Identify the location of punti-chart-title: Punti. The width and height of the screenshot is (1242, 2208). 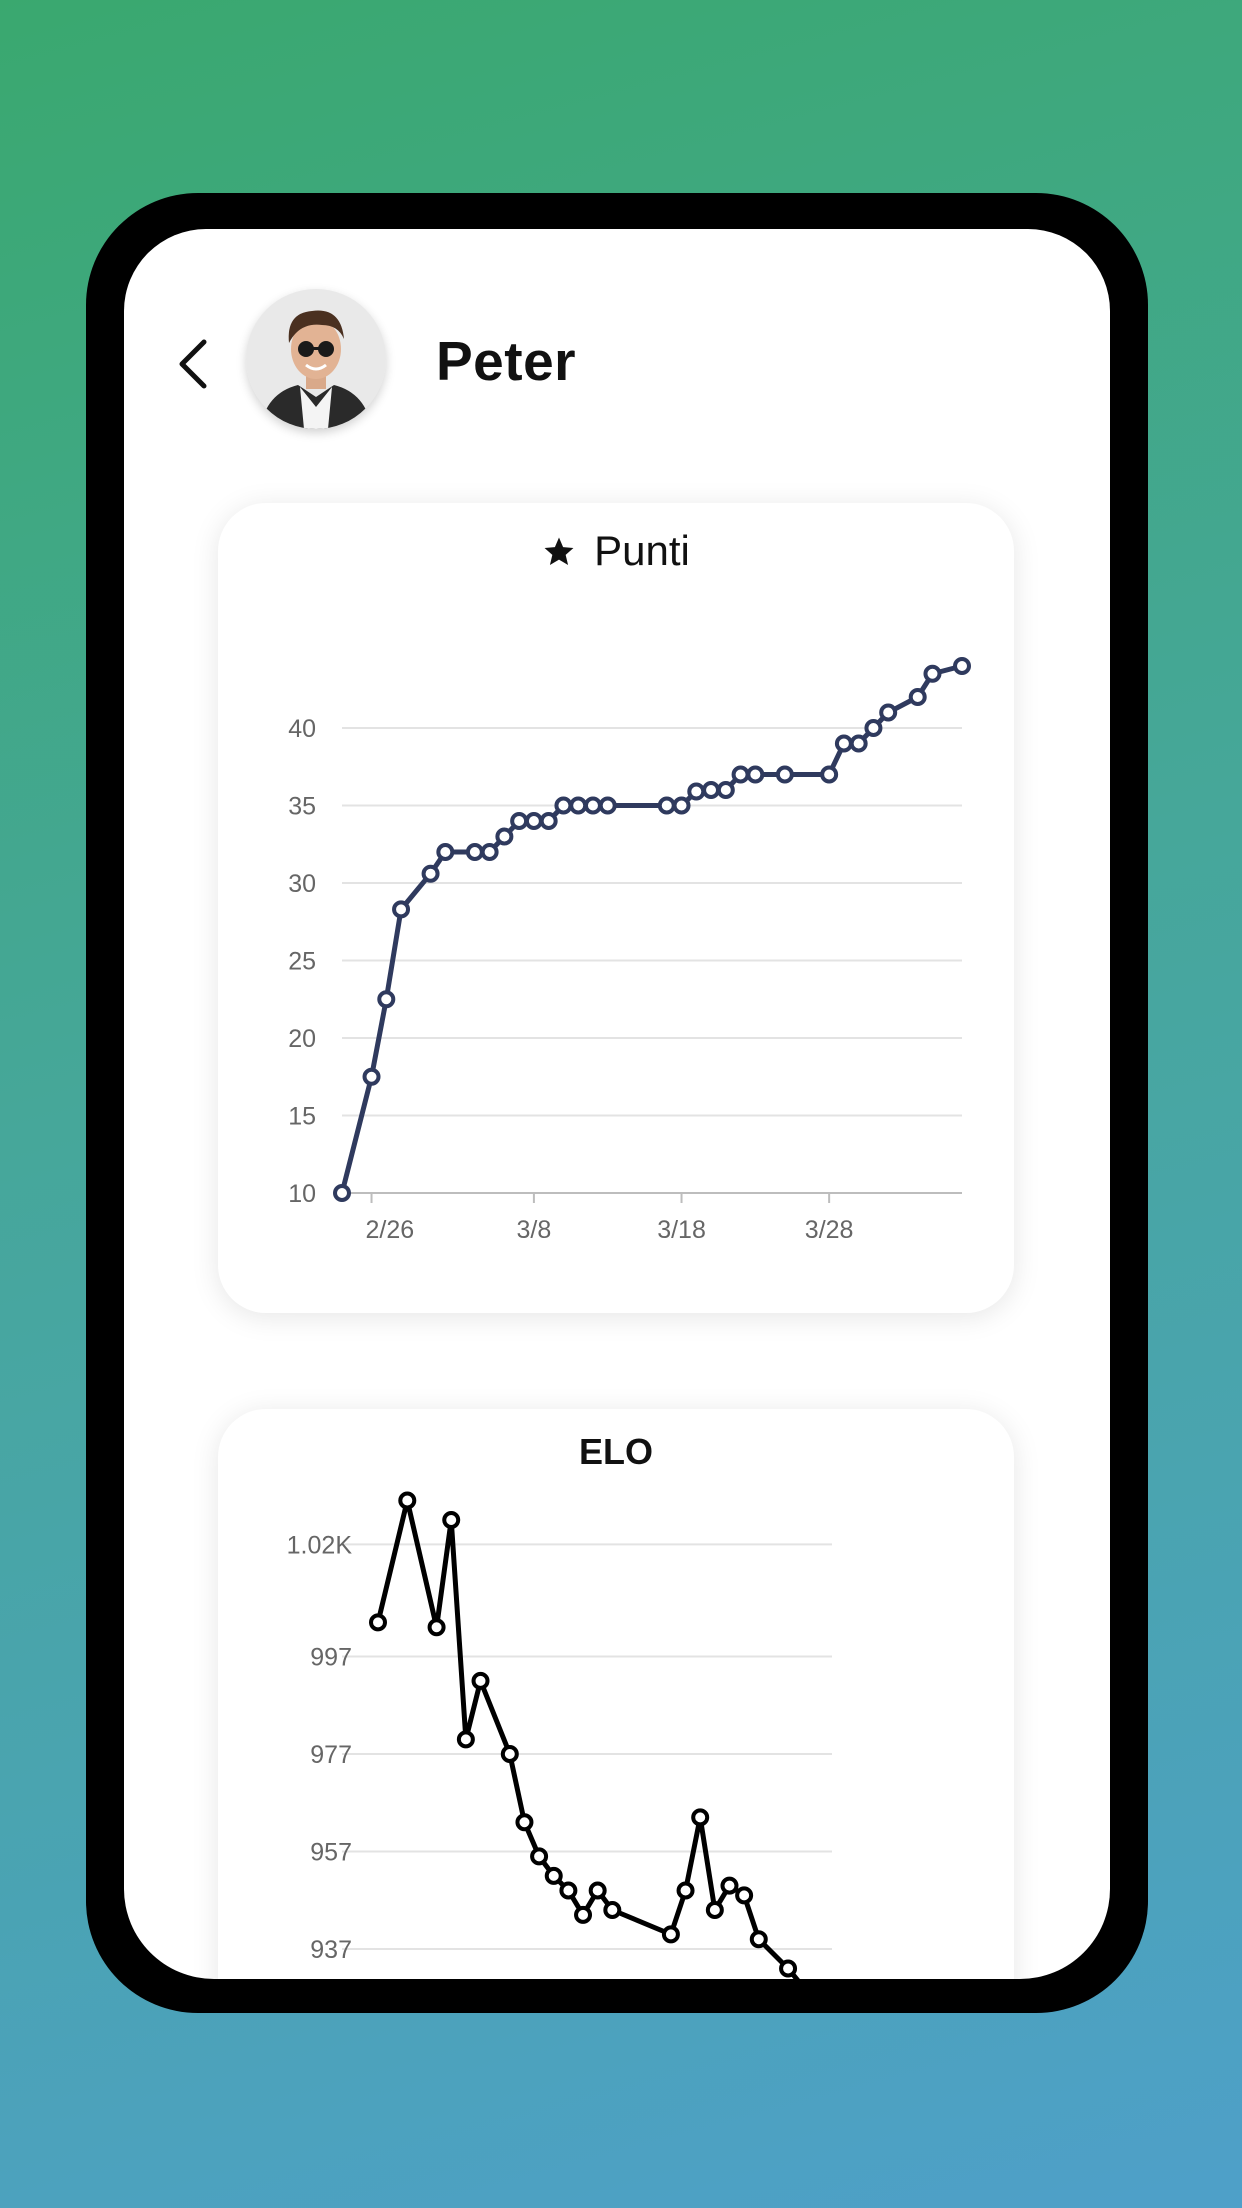
(616, 551).